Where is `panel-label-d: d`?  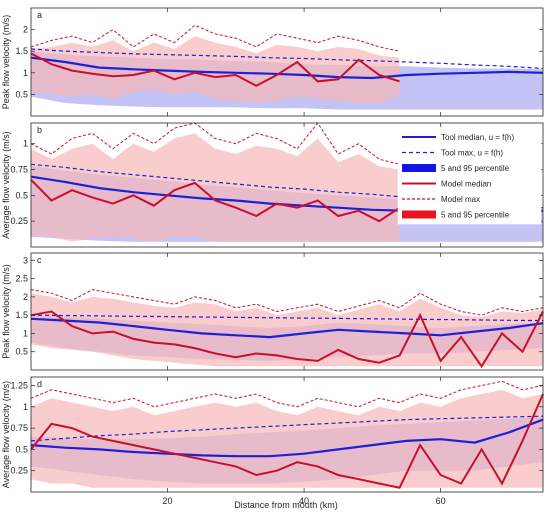 panel-label-d: d is located at coordinates (39, 384).